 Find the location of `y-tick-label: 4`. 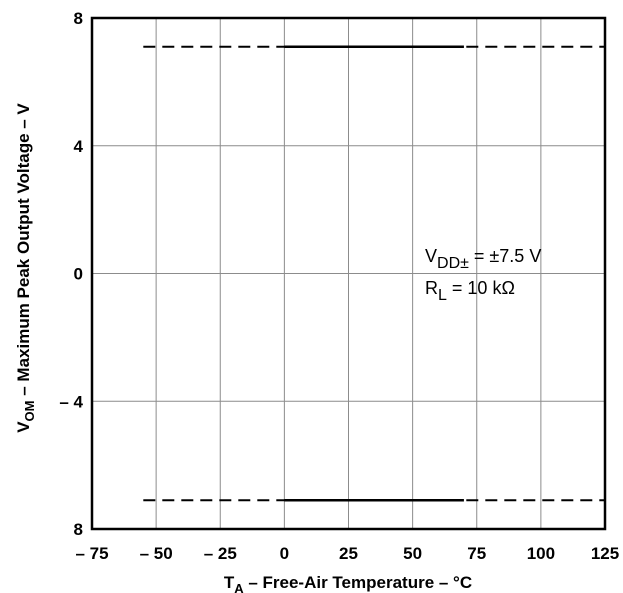

y-tick-label: 4 is located at coordinates (79, 146).